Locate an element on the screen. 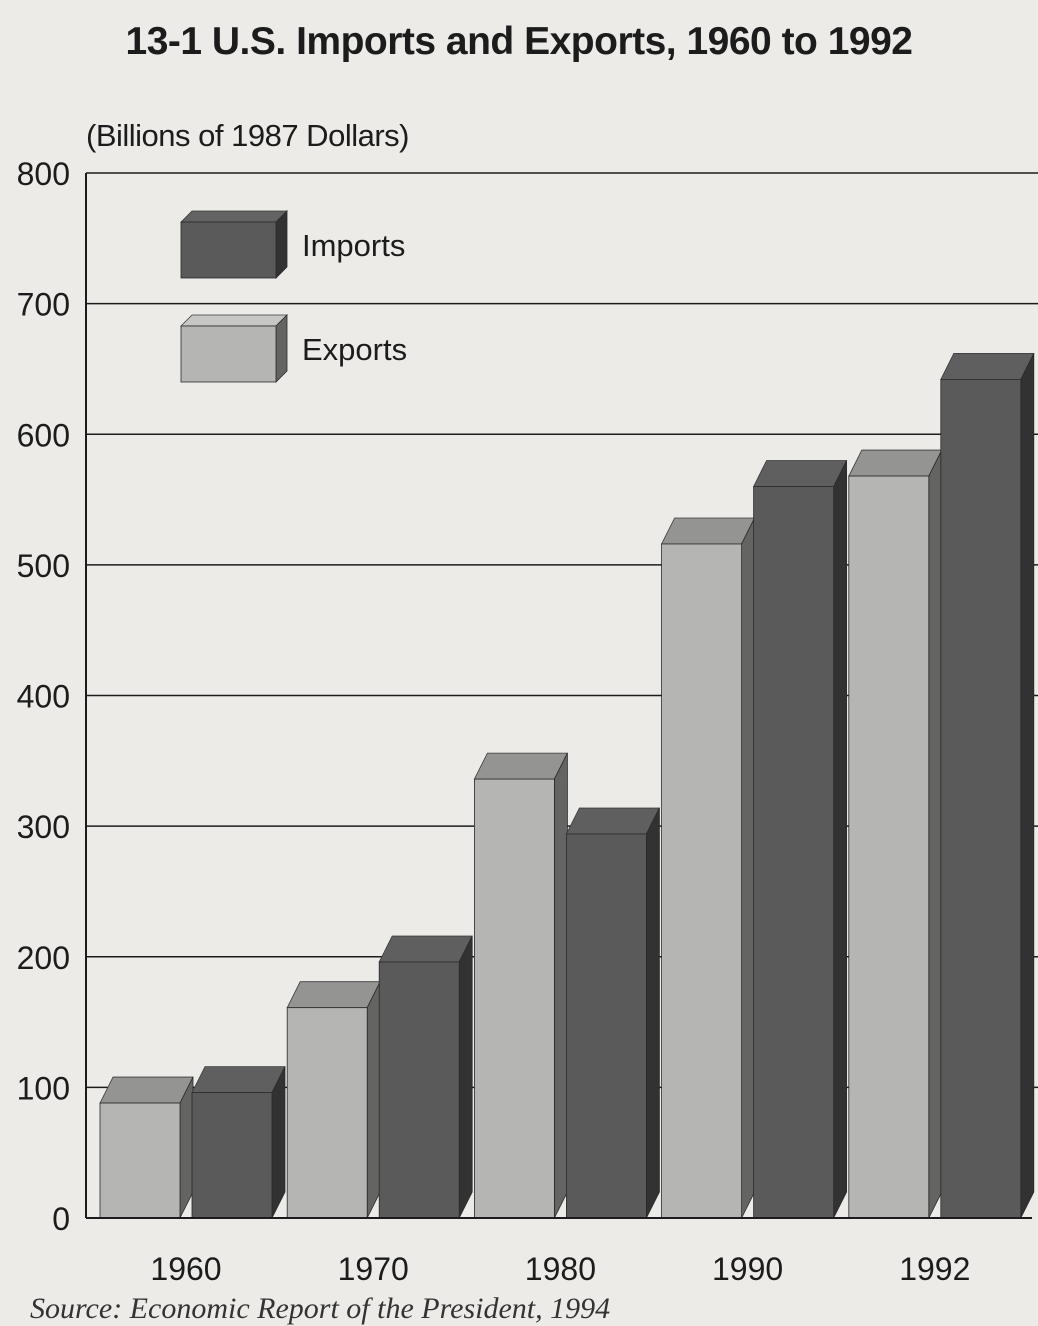 This screenshot has height=1326, width=1038. x-tick-label: 1970 is located at coordinates (373, 1269).